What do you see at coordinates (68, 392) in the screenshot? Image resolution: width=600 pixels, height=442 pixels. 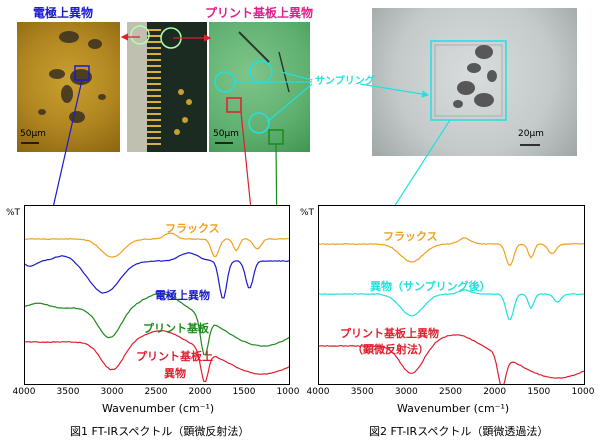 I see `chart1-xtick: 3500` at bounding box center [68, 392].